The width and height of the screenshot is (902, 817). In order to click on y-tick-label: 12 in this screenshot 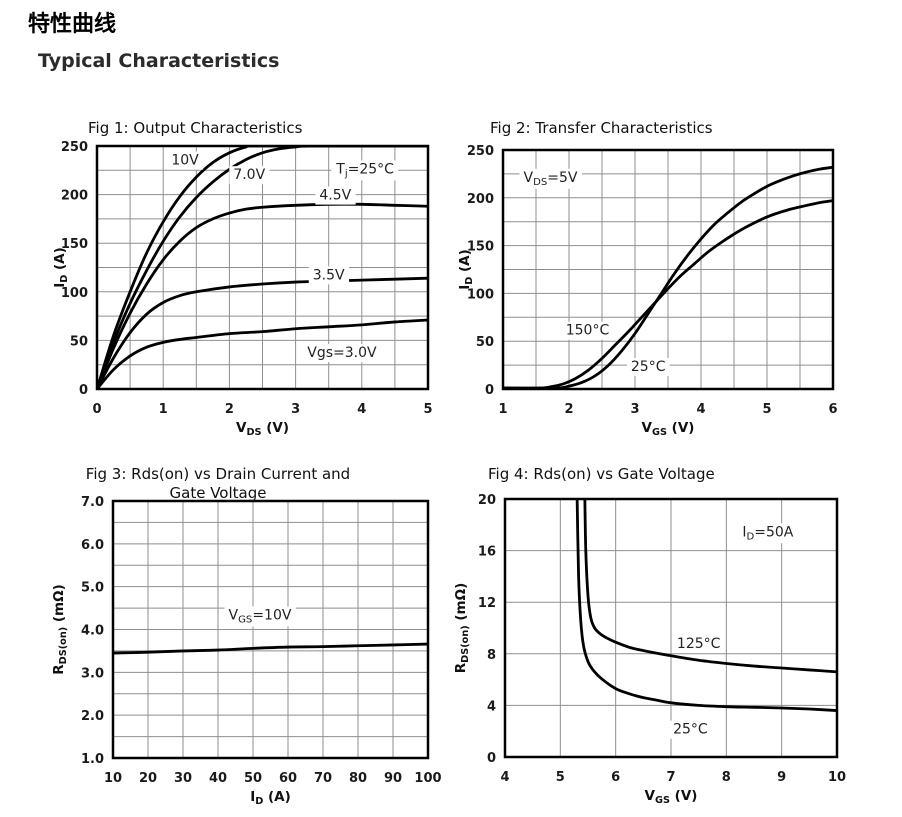, I will do `click(487, 603)`.